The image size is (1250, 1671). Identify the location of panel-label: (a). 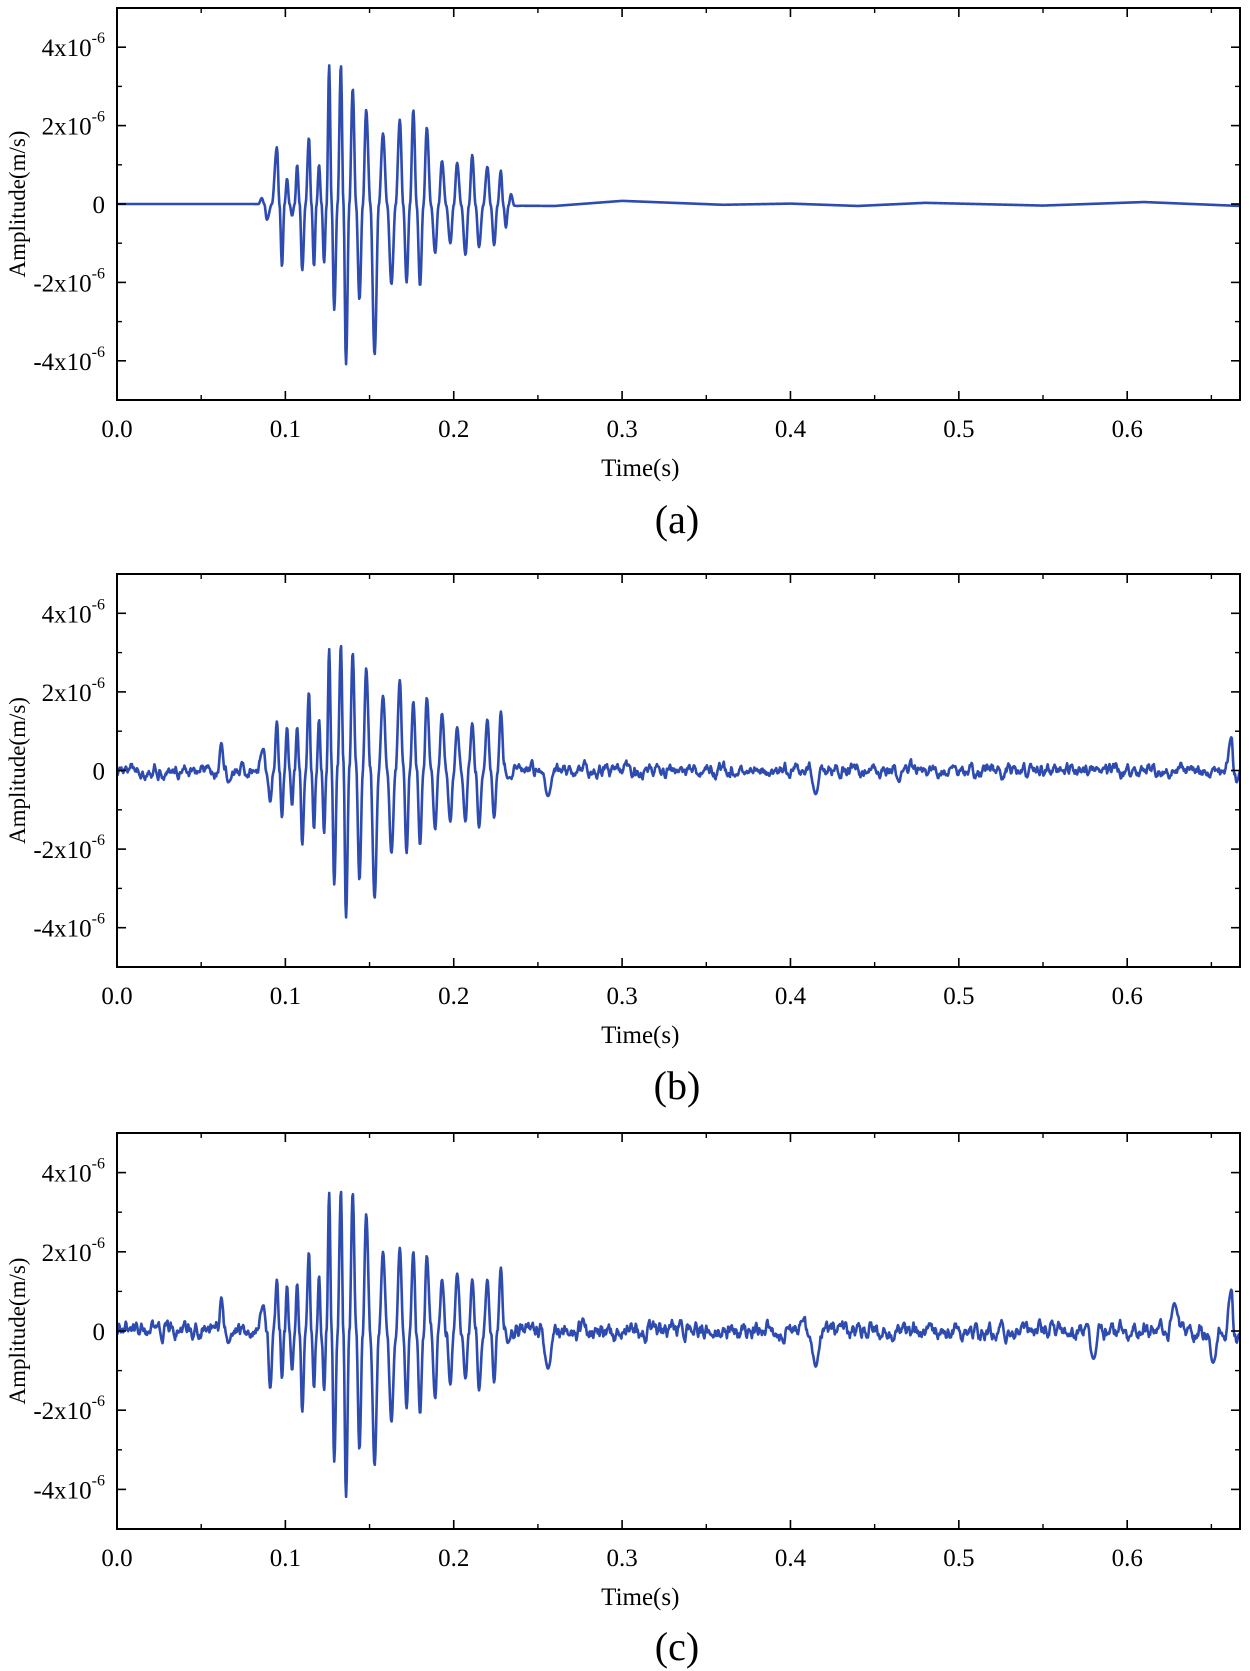
(677, 519).